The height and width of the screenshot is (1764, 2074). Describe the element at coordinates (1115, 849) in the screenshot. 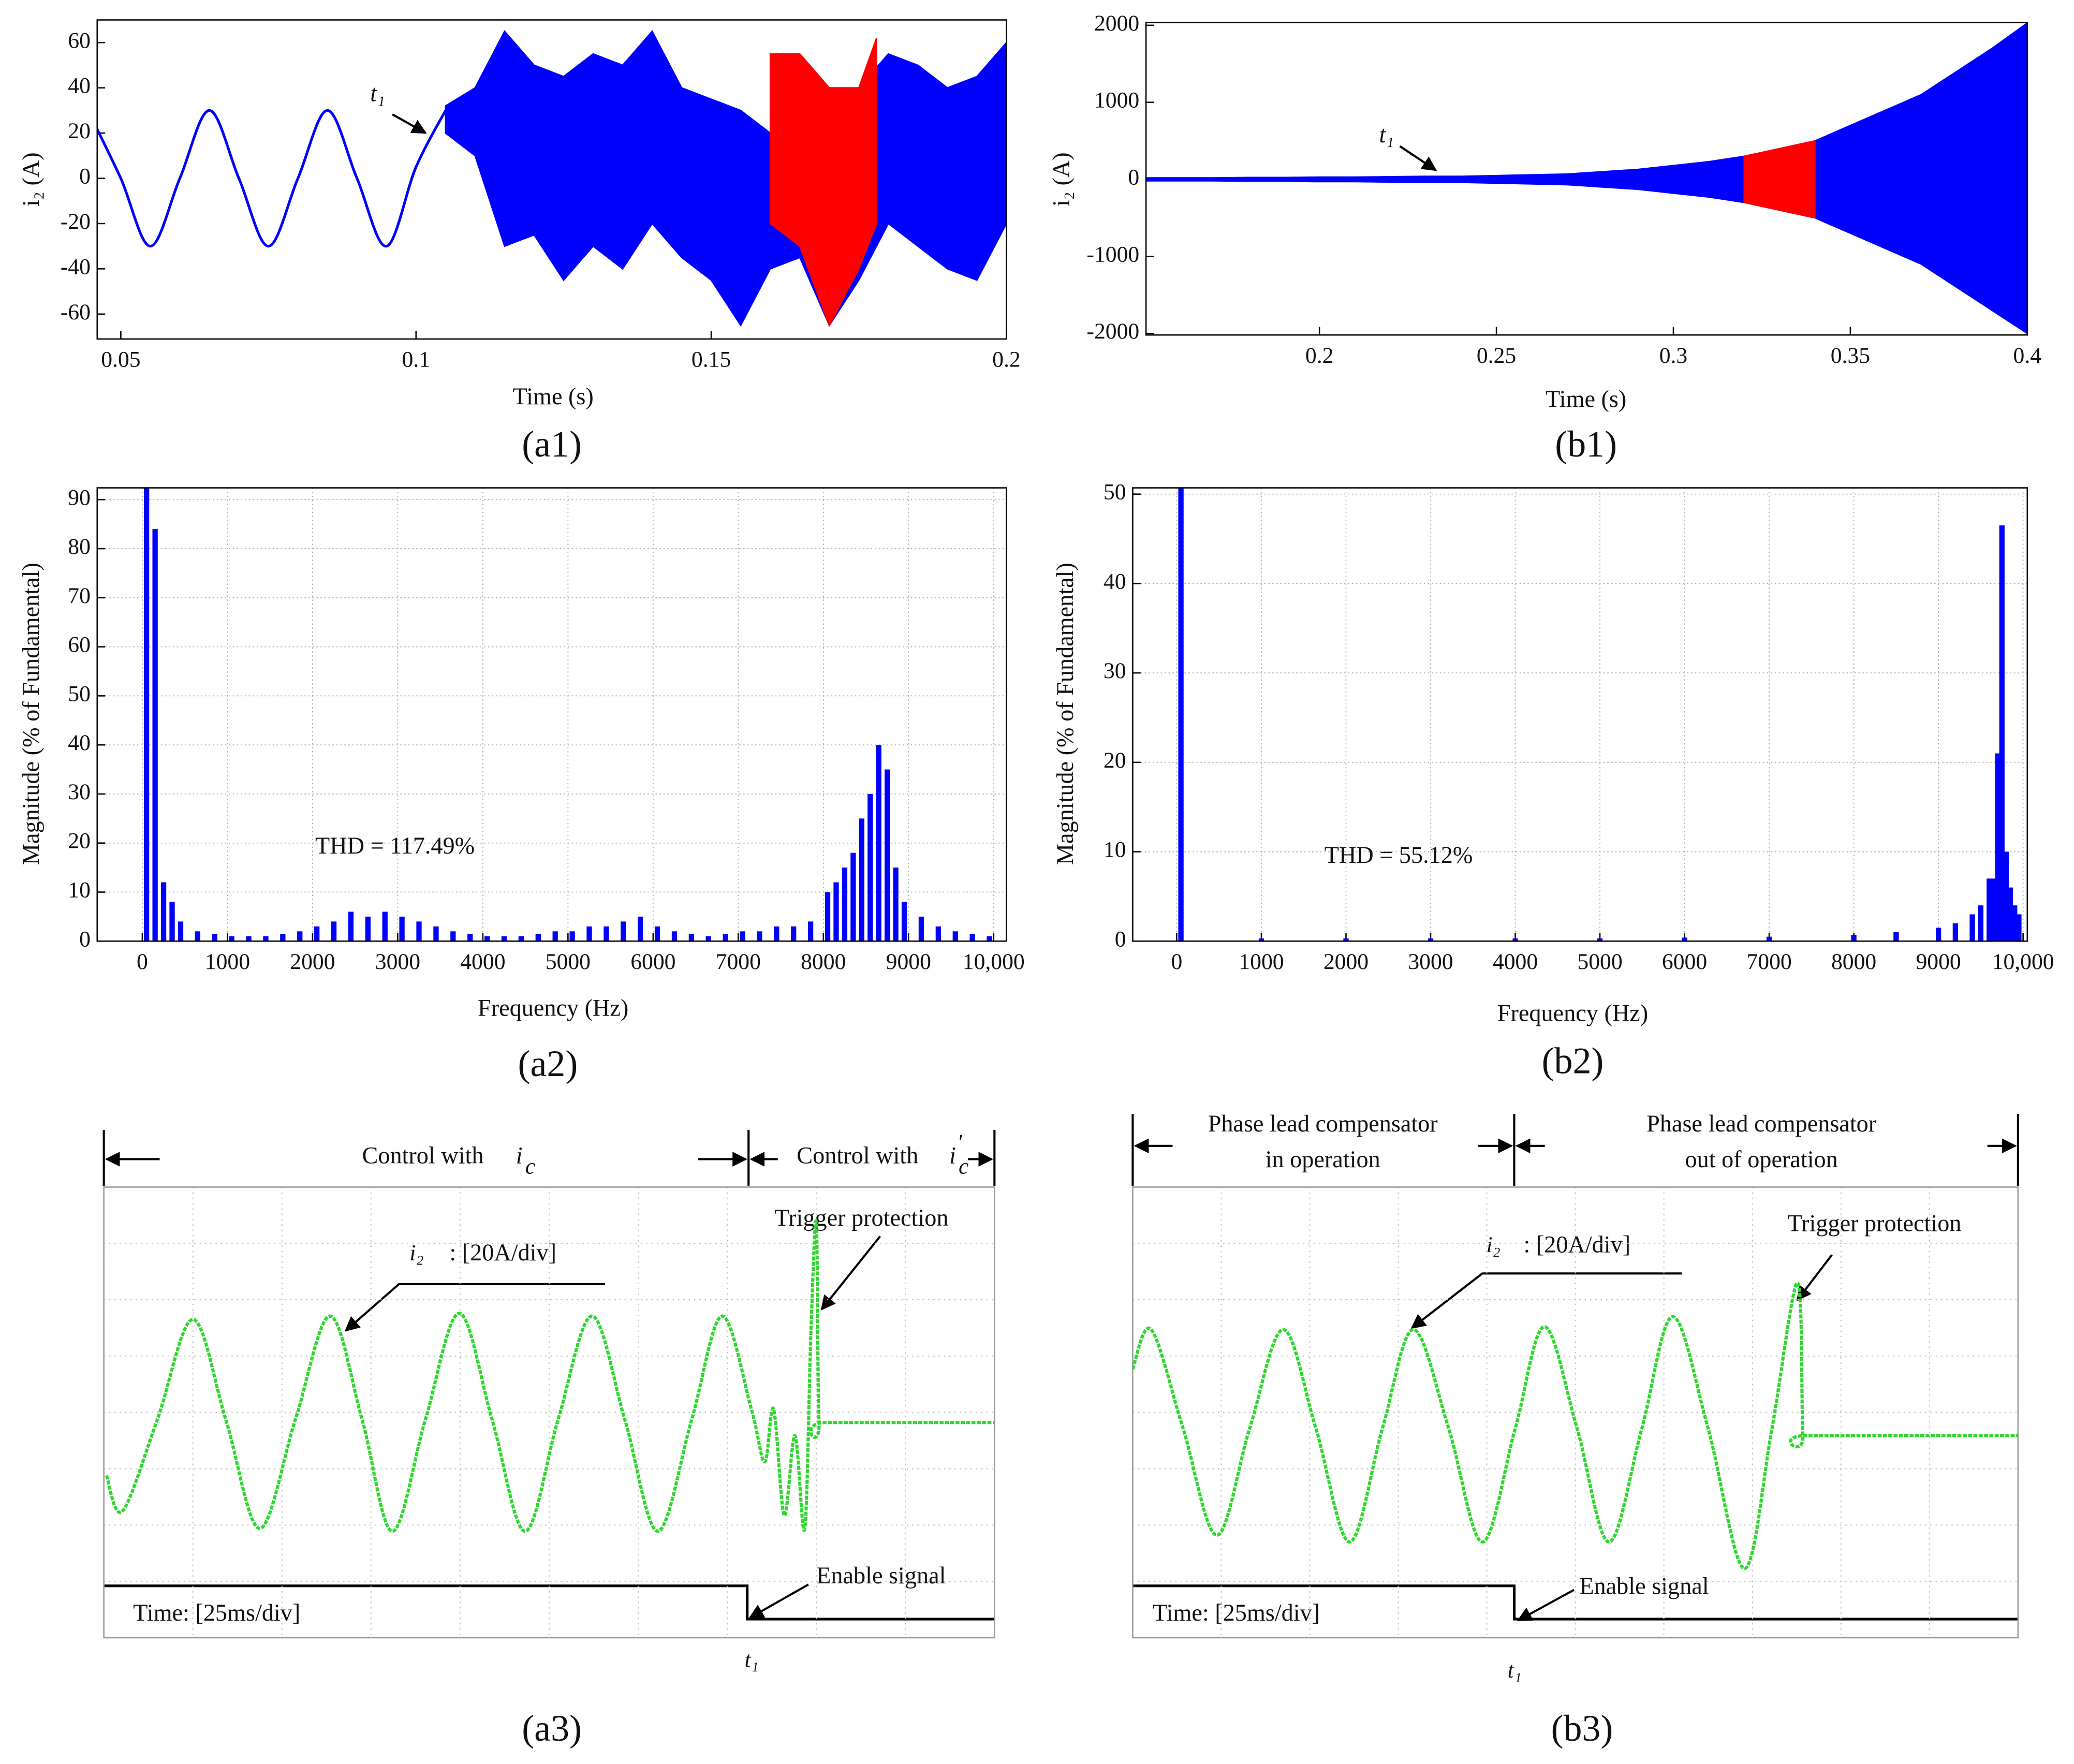

I see `y-tick-label: 10` at that location.